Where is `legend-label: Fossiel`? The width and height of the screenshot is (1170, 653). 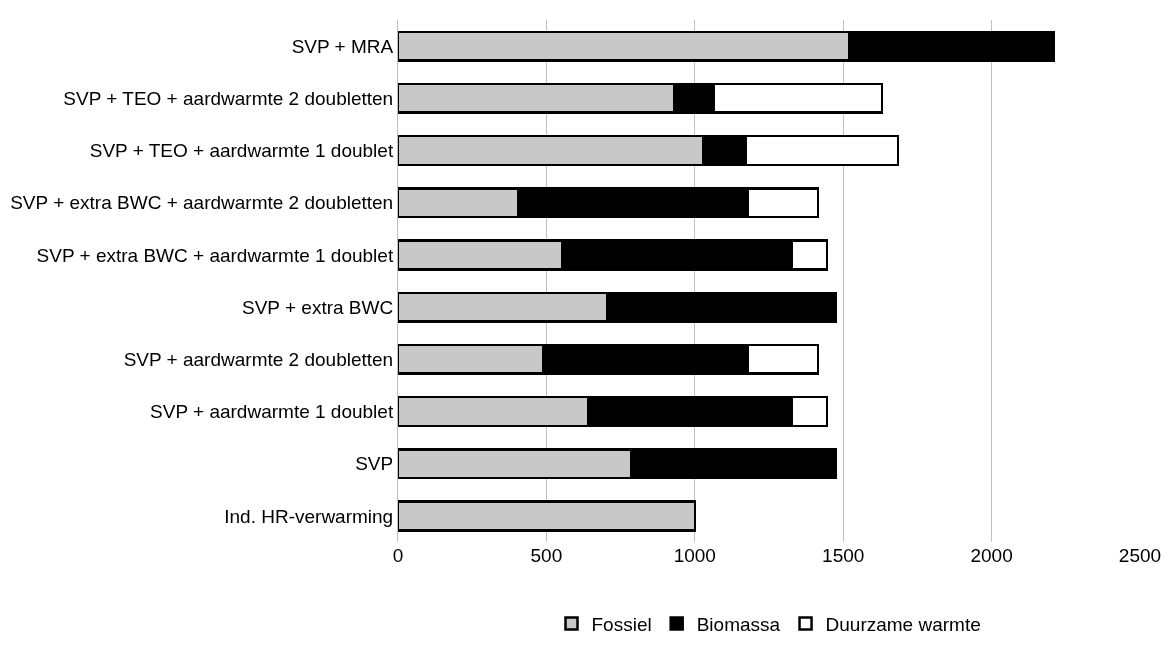 legend-label: Fossiel is located at coordinates (621, 624).